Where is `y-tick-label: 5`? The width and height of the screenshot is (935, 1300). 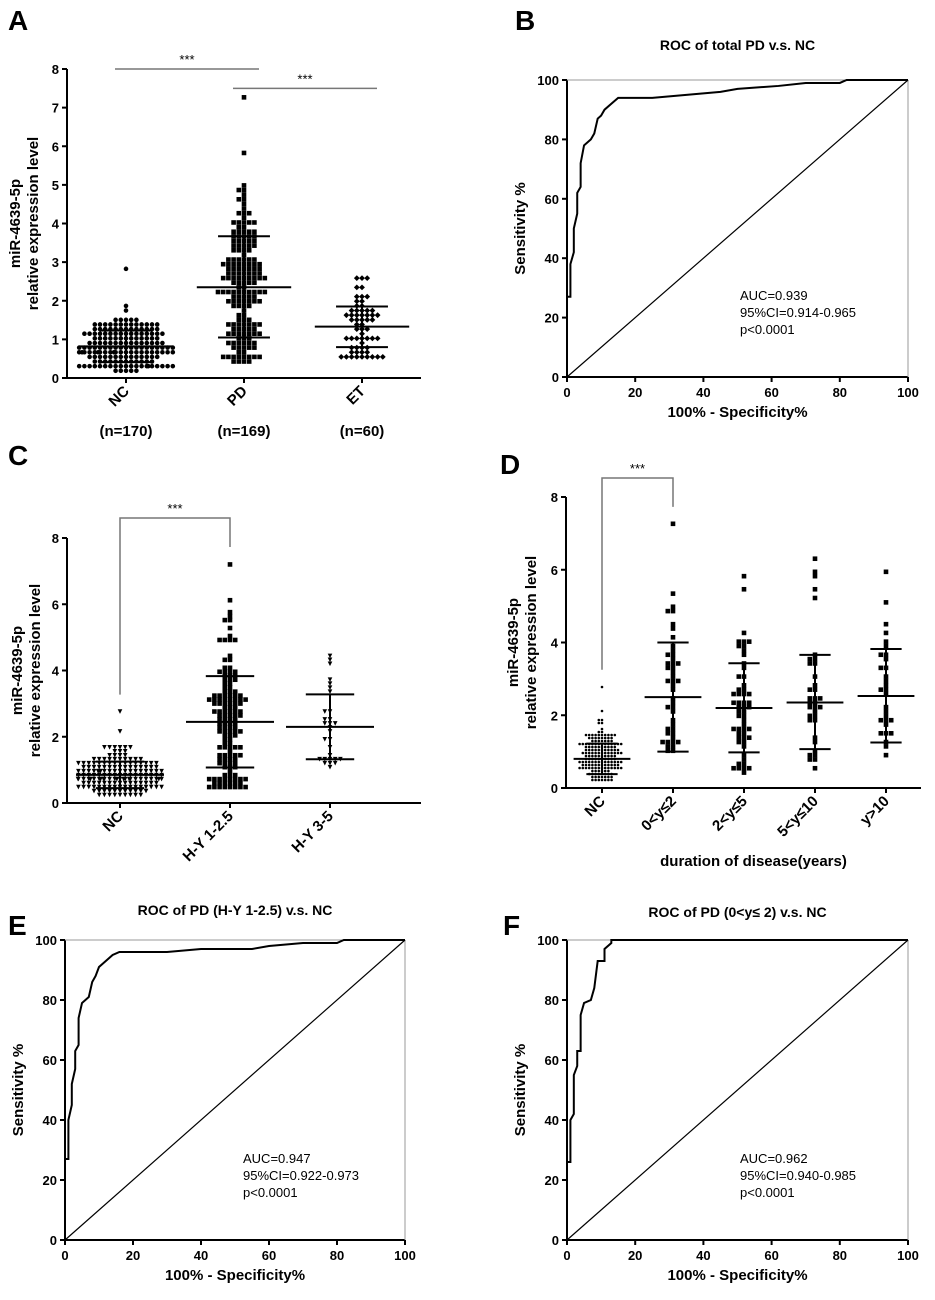
y-tick-label: 5 is located at coordinates (55, 185).